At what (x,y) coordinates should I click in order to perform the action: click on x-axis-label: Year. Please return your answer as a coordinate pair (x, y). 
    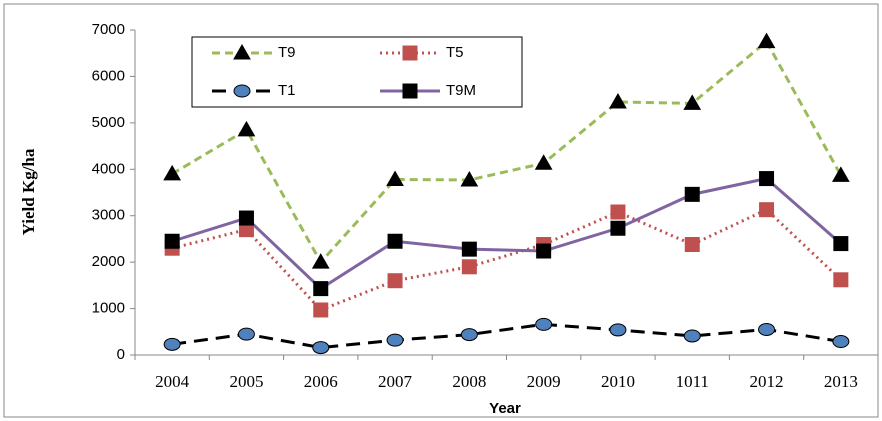
    Looking at the image, I should click on (505, 408).